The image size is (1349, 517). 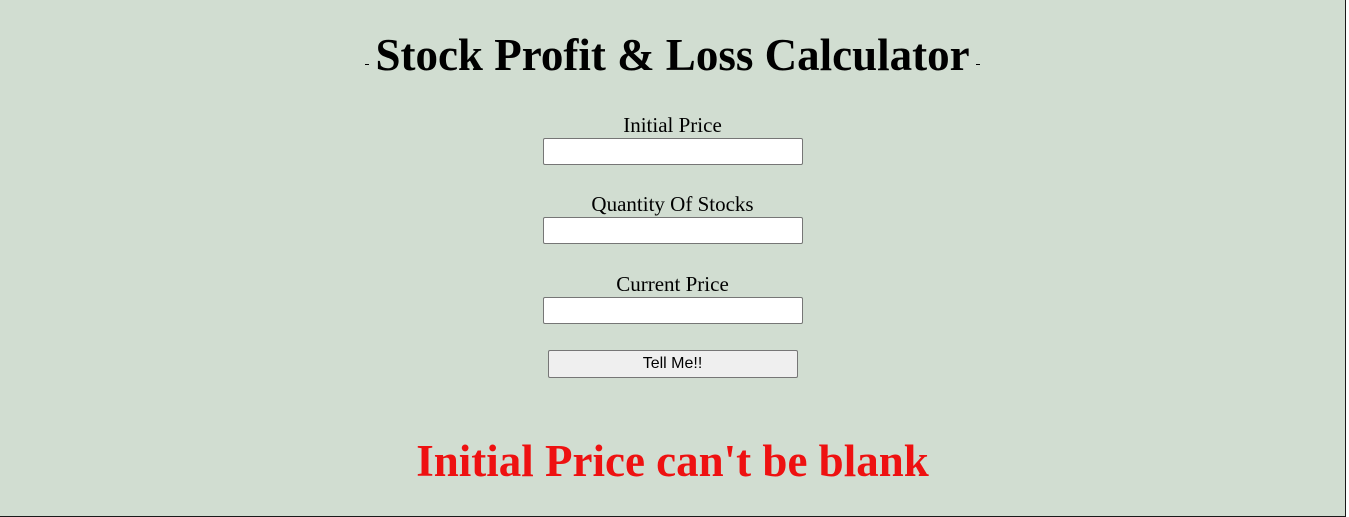 I want to click on current-price-field: Current Price, so click(x=672, y=298).